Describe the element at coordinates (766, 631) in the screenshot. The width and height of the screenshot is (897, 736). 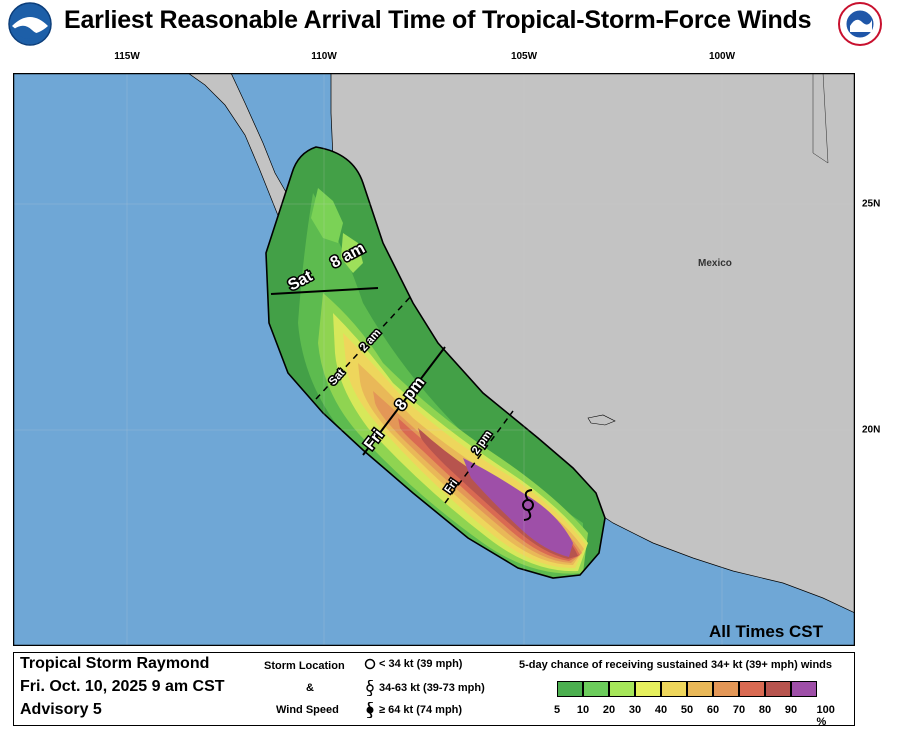
I see `time-zone-note: All Times CST` at that location.